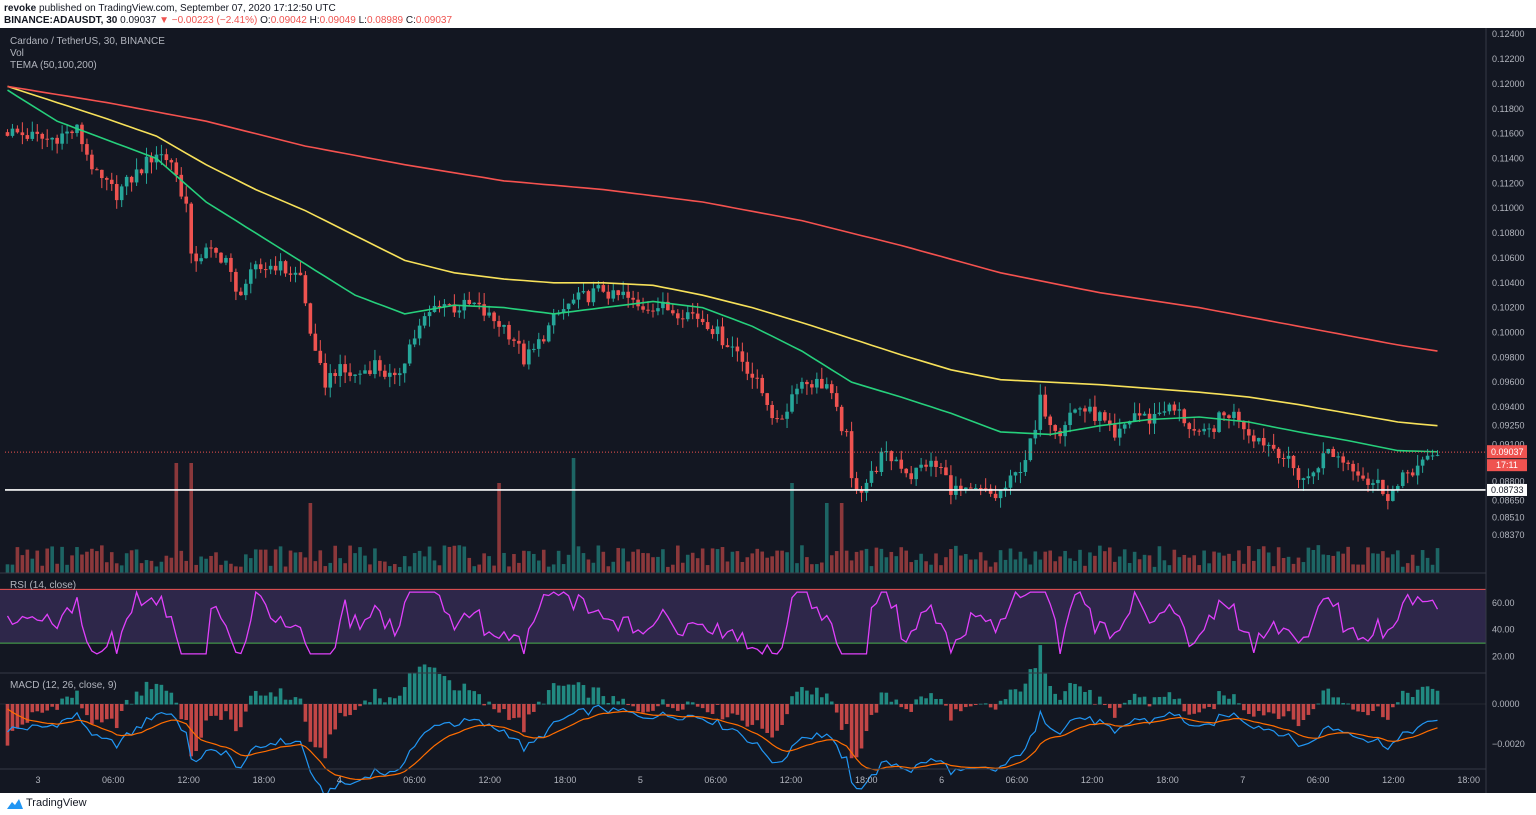 Image resolution: width=1536 pixels, height=815 pixels. Describe the element at coordinates (20, 8) in the screenshot. I see `publisher-name: revoke` at that location.